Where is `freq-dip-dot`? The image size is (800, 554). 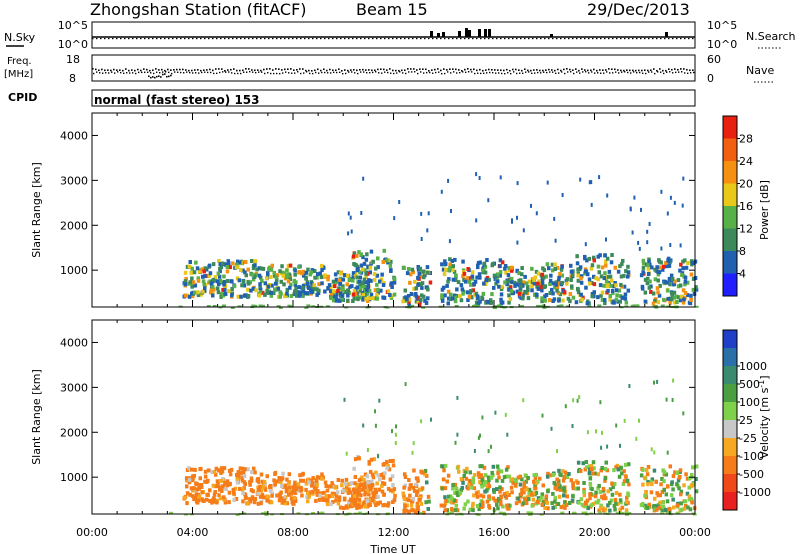
freq-dip-dot is located at coordinates (171, 75).